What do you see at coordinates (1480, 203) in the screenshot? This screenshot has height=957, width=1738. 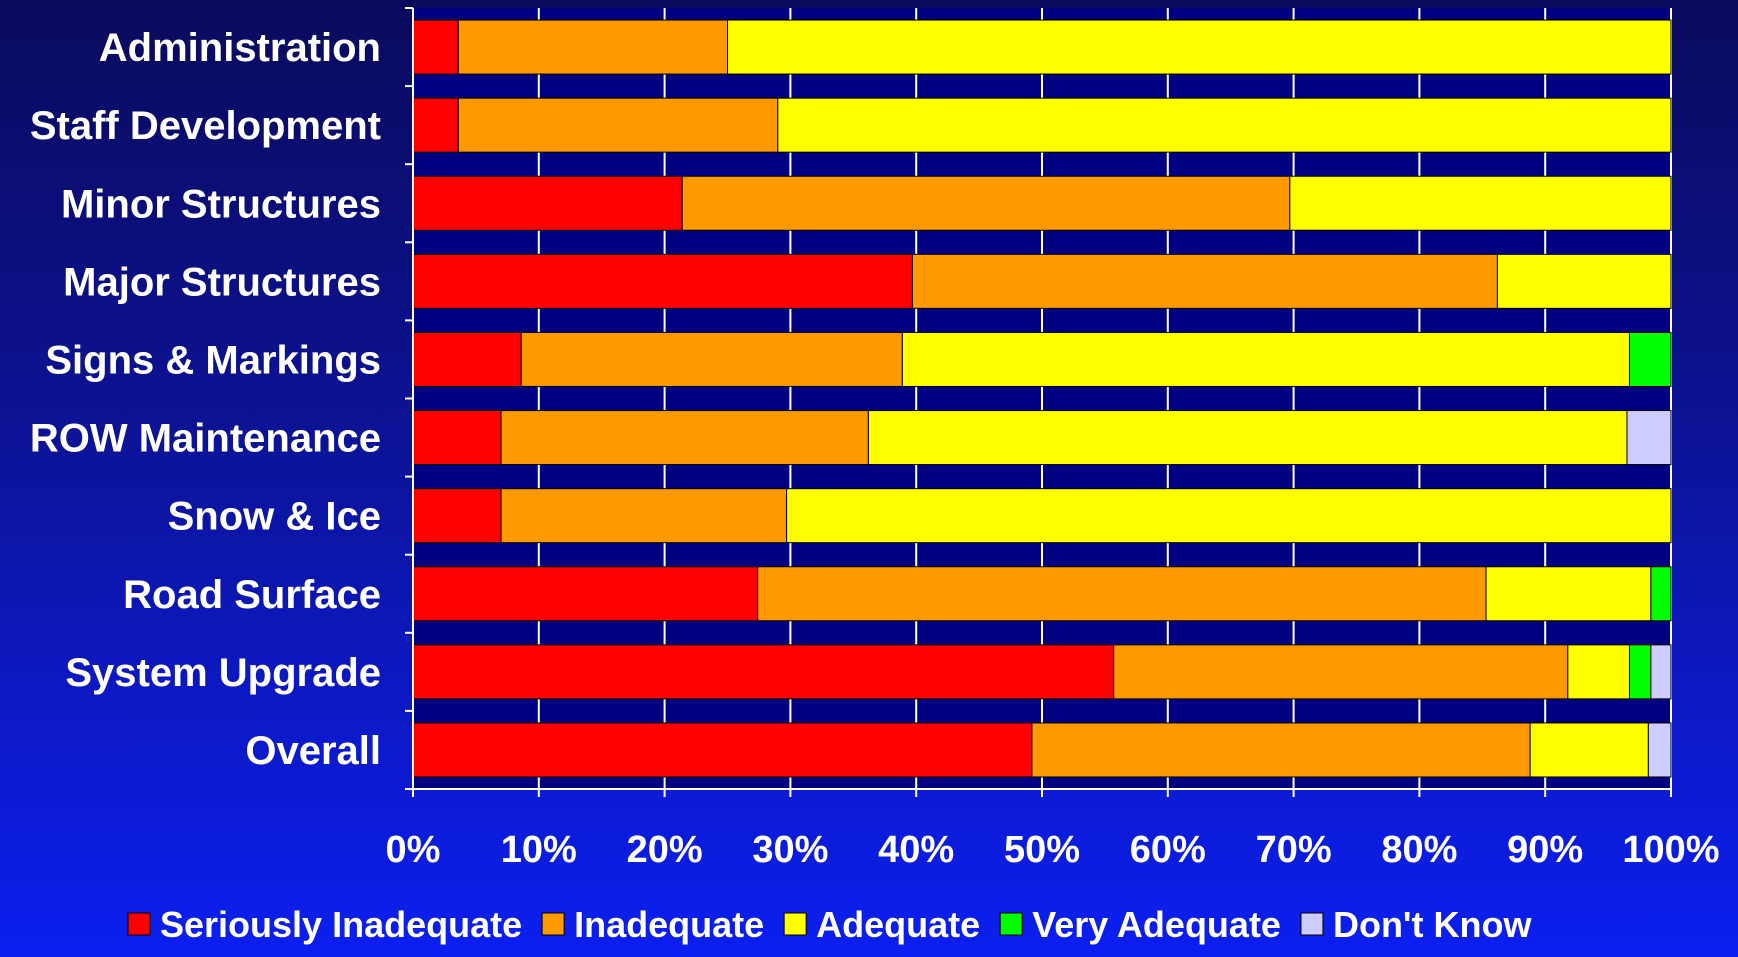 I see `bar-minor-structures-adequate` at bounding box center [1480, 203].